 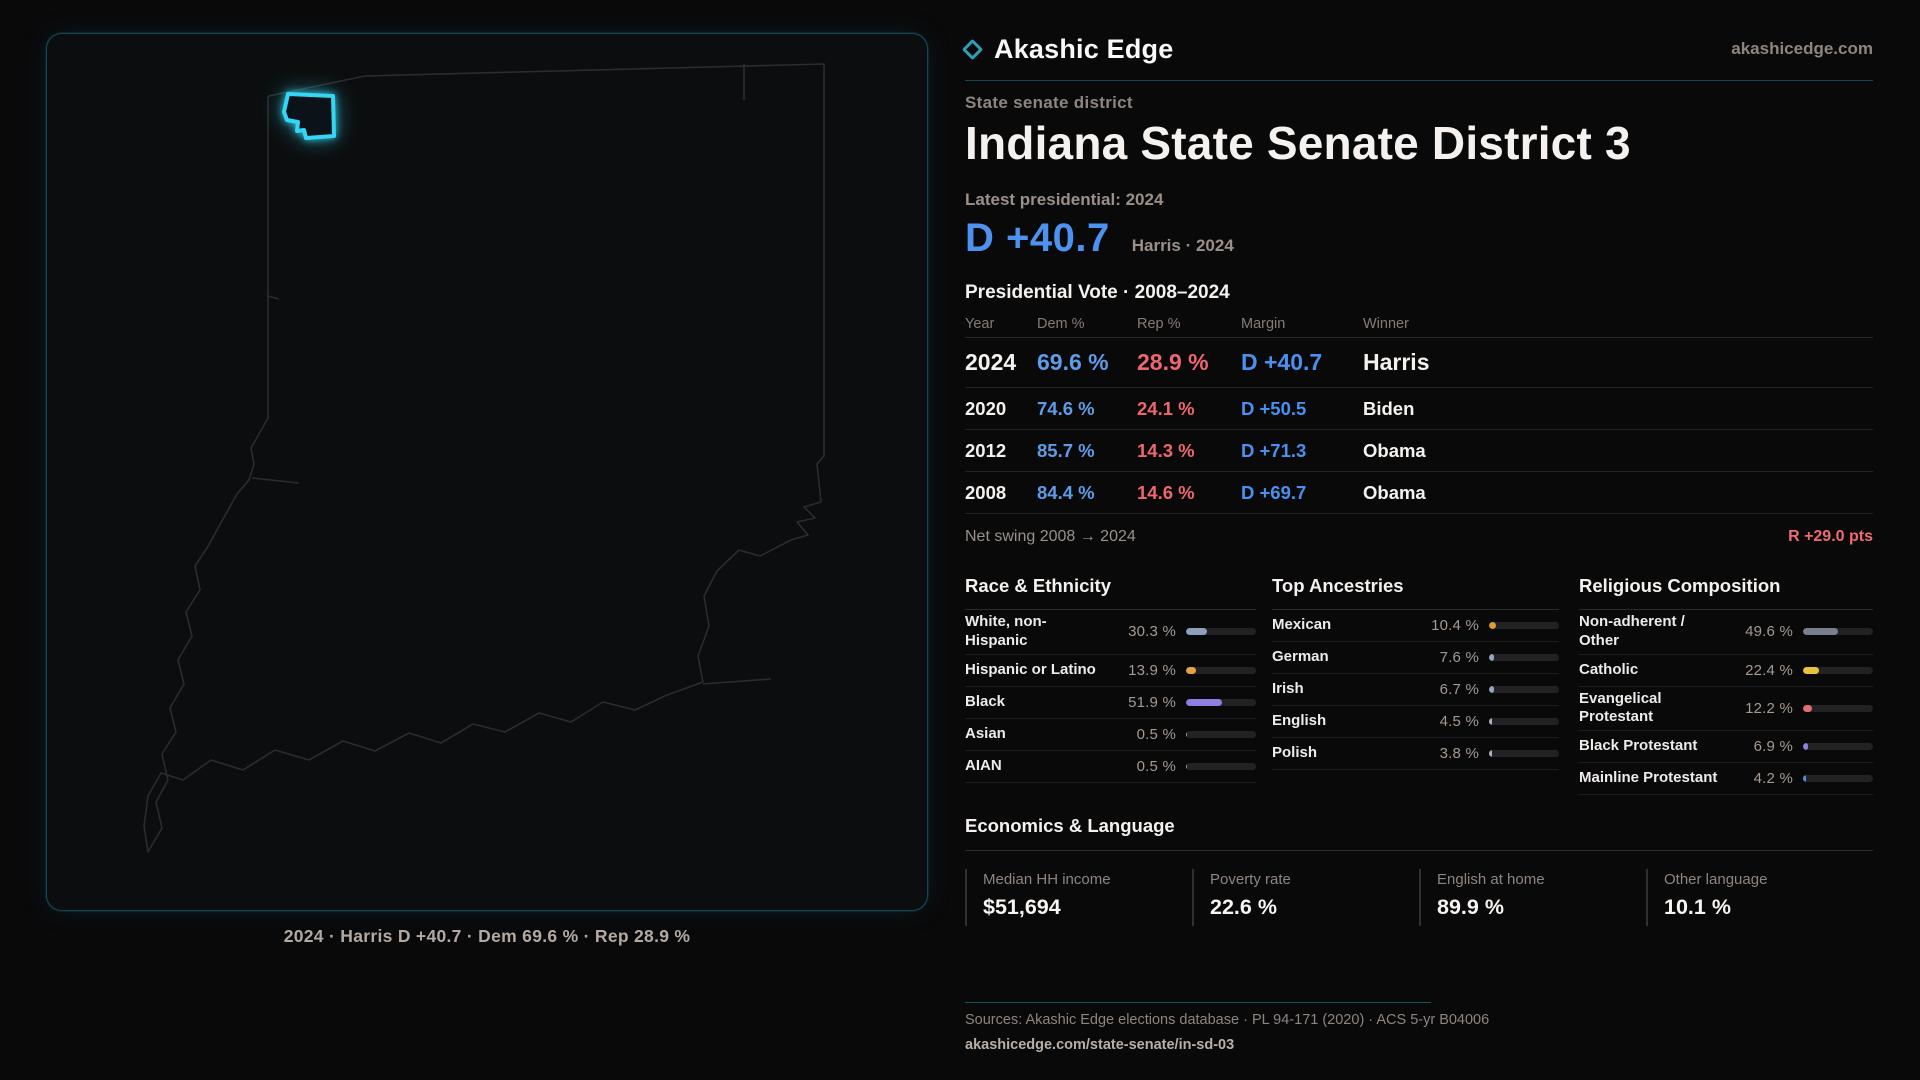 I want to click on cell-rep: 28.9 %, so click(x=1173, y=362).